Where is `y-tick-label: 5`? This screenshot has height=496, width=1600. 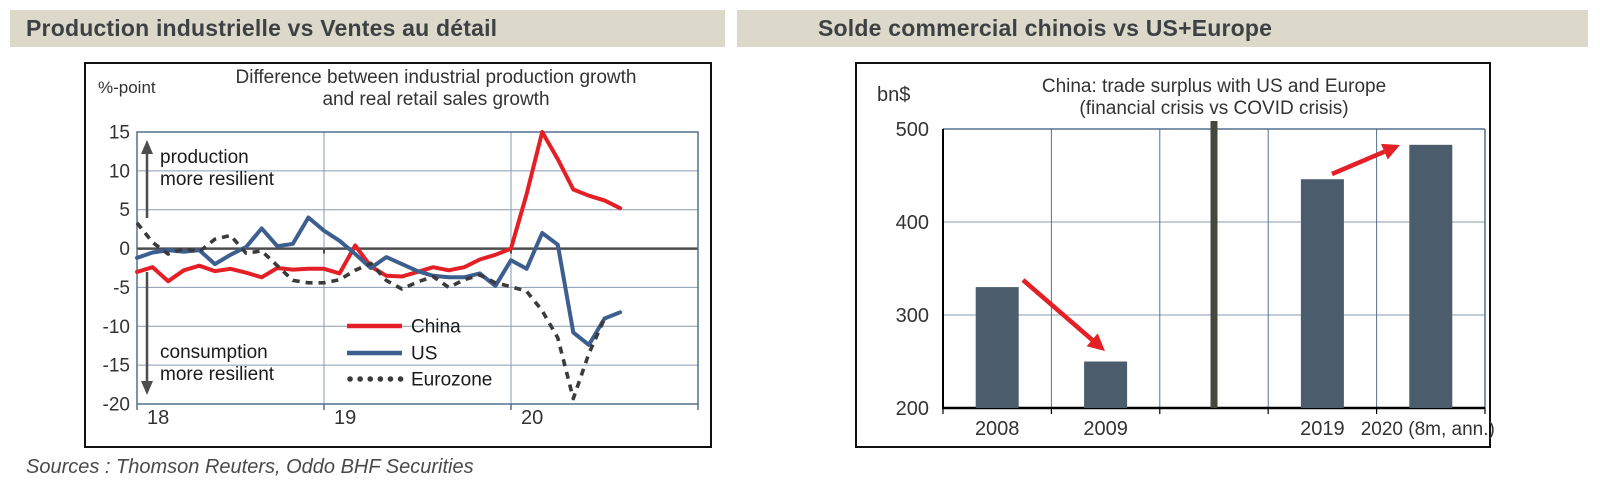
y-tick-label: 5 is located at coordinates (124, 210).